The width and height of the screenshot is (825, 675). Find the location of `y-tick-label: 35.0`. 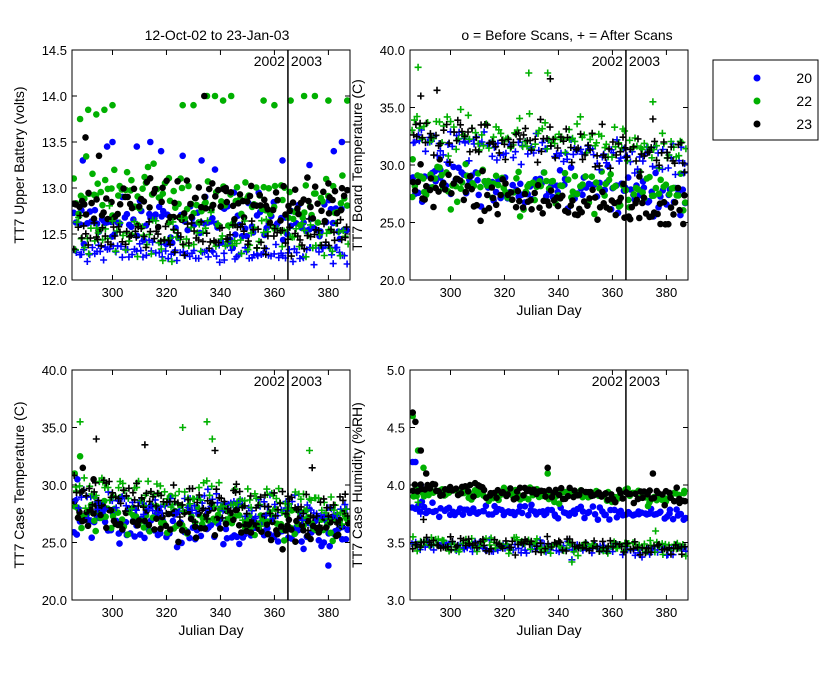

y-tick-label: 35.0 is located at coordinates (54, 428).